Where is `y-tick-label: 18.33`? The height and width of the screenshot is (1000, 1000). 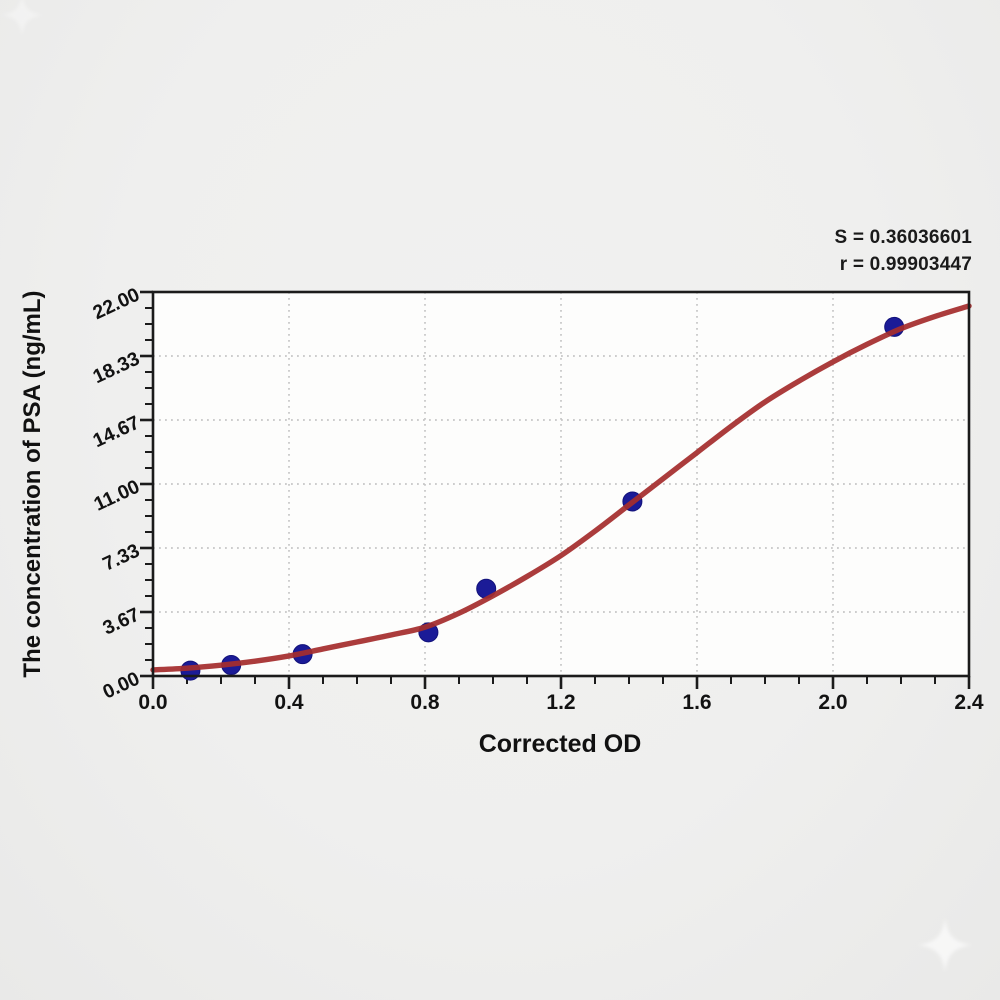
y-tick-label: 18.33 is located at coordinates (117, 368).